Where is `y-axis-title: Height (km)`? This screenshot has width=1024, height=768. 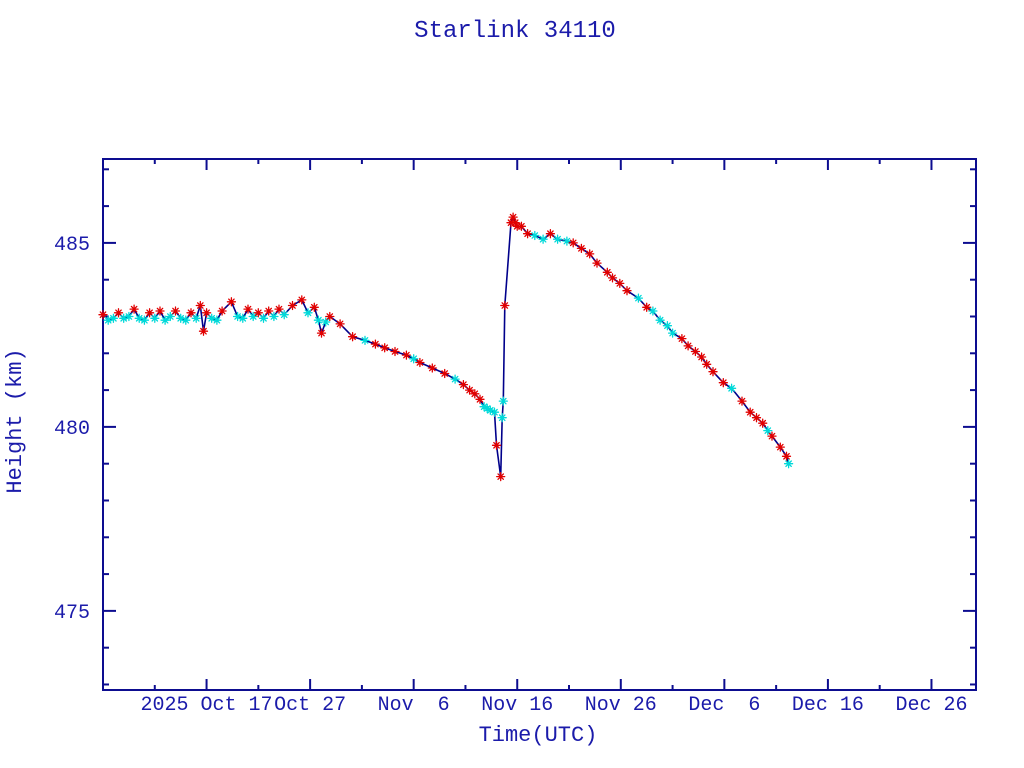
y-axis-title: Height (km) is located at coordinates (15, 420).